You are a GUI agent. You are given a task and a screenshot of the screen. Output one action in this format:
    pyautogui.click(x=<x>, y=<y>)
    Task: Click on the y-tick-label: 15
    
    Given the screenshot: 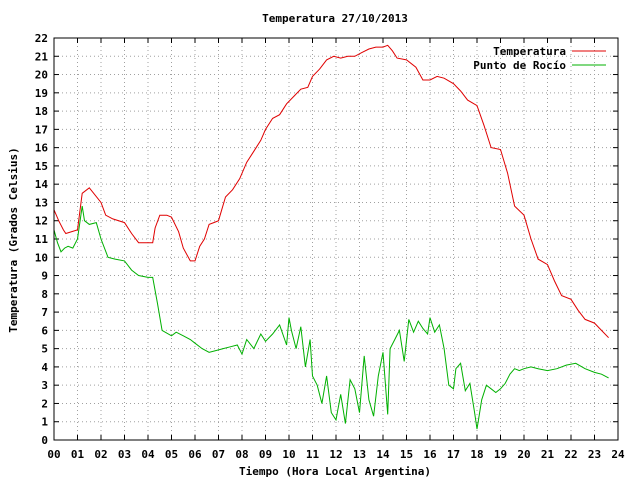 What is the action you would take?
    pyautogui.click(x=41, y=166)
    